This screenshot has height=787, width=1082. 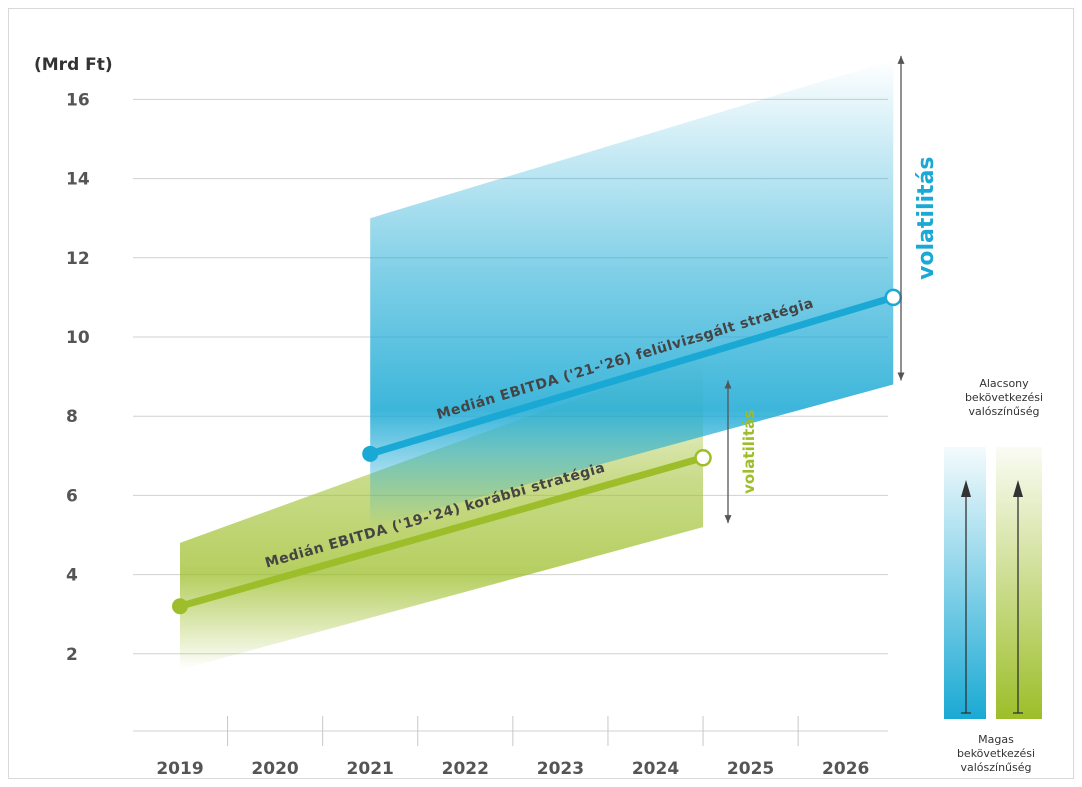 I want to click on x-tick-label: 2021, so click(x=370, y=769).